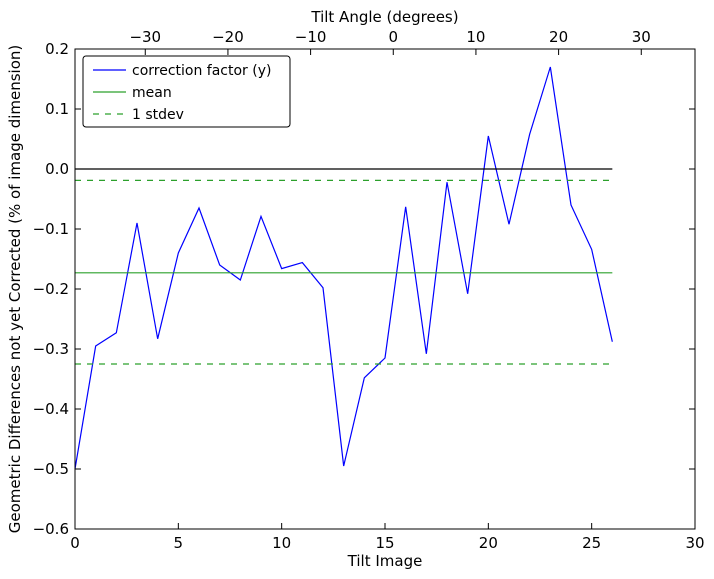 Image resolution: width=714 pixels, height=579 pixels. What do you see at coordinates (145, 37) in the screenshot?
I see `top-tick-label: −30` at bounding box center [145, 37].